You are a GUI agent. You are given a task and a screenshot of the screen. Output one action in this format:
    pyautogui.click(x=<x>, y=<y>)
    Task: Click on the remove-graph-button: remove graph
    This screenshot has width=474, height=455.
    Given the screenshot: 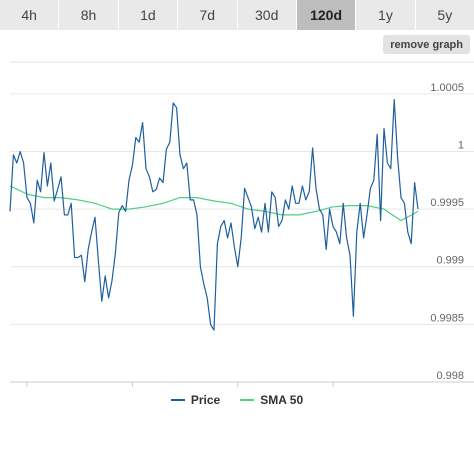 What is the action you would take?
    pyautogui.click(x=426, y=44)
    